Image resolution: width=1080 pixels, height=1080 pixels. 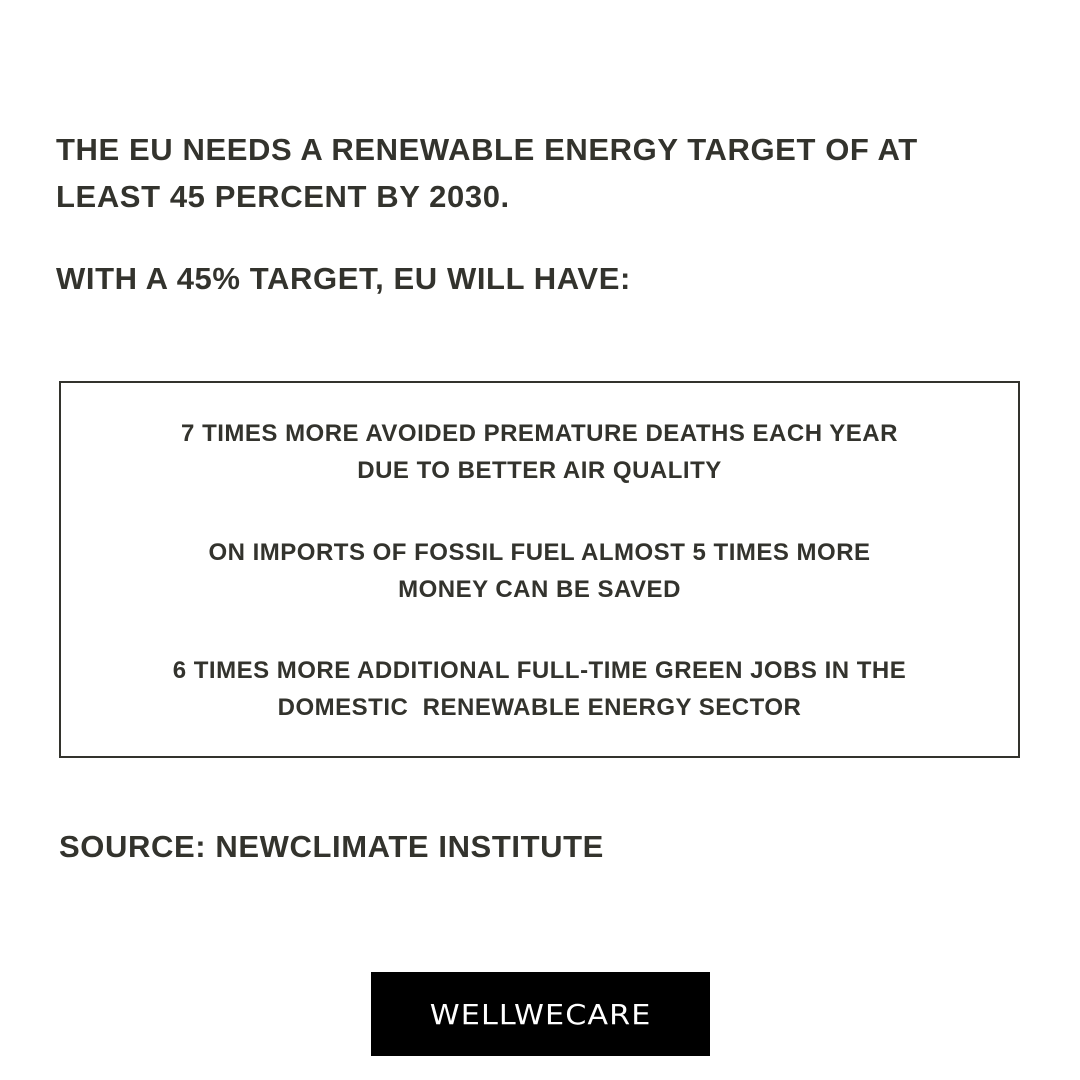 I want to click on fact-line: DOMESTIC RENEWABLE ENERGY SECTOR, so click(x=539, y=707).